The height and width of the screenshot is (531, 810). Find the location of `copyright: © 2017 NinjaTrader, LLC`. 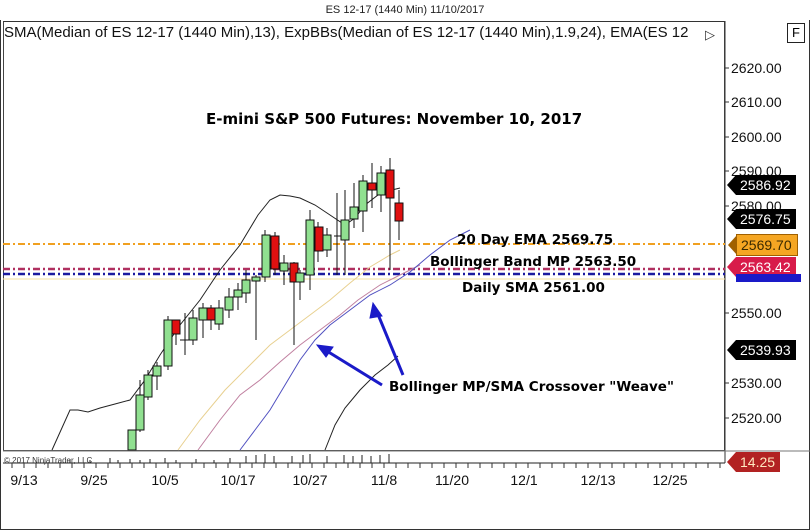

copyright: © 2017 NinjaTrader, LLC is located at coordinates (48, 460).